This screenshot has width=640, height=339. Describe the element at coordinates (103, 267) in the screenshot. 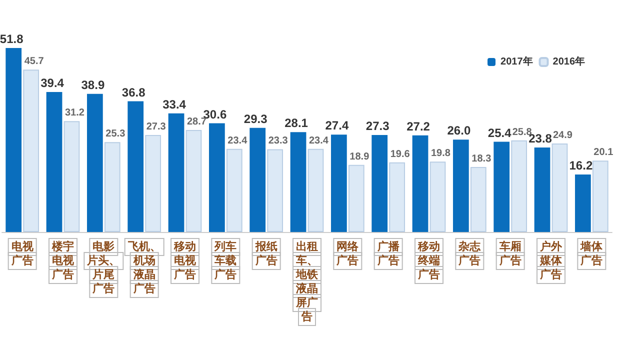

I see `x-tick-label: 电影片头、片尾广告` at that location.